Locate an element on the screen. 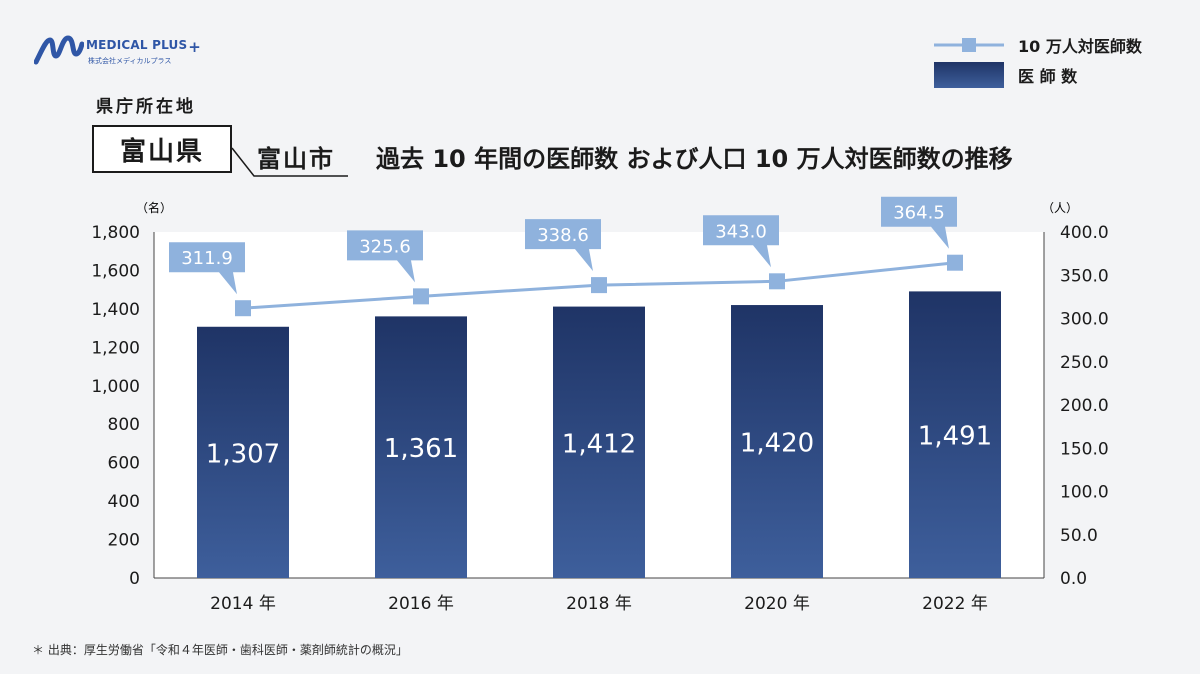  capital-label: 県庁所在地 is located at coordinates (146, 107).